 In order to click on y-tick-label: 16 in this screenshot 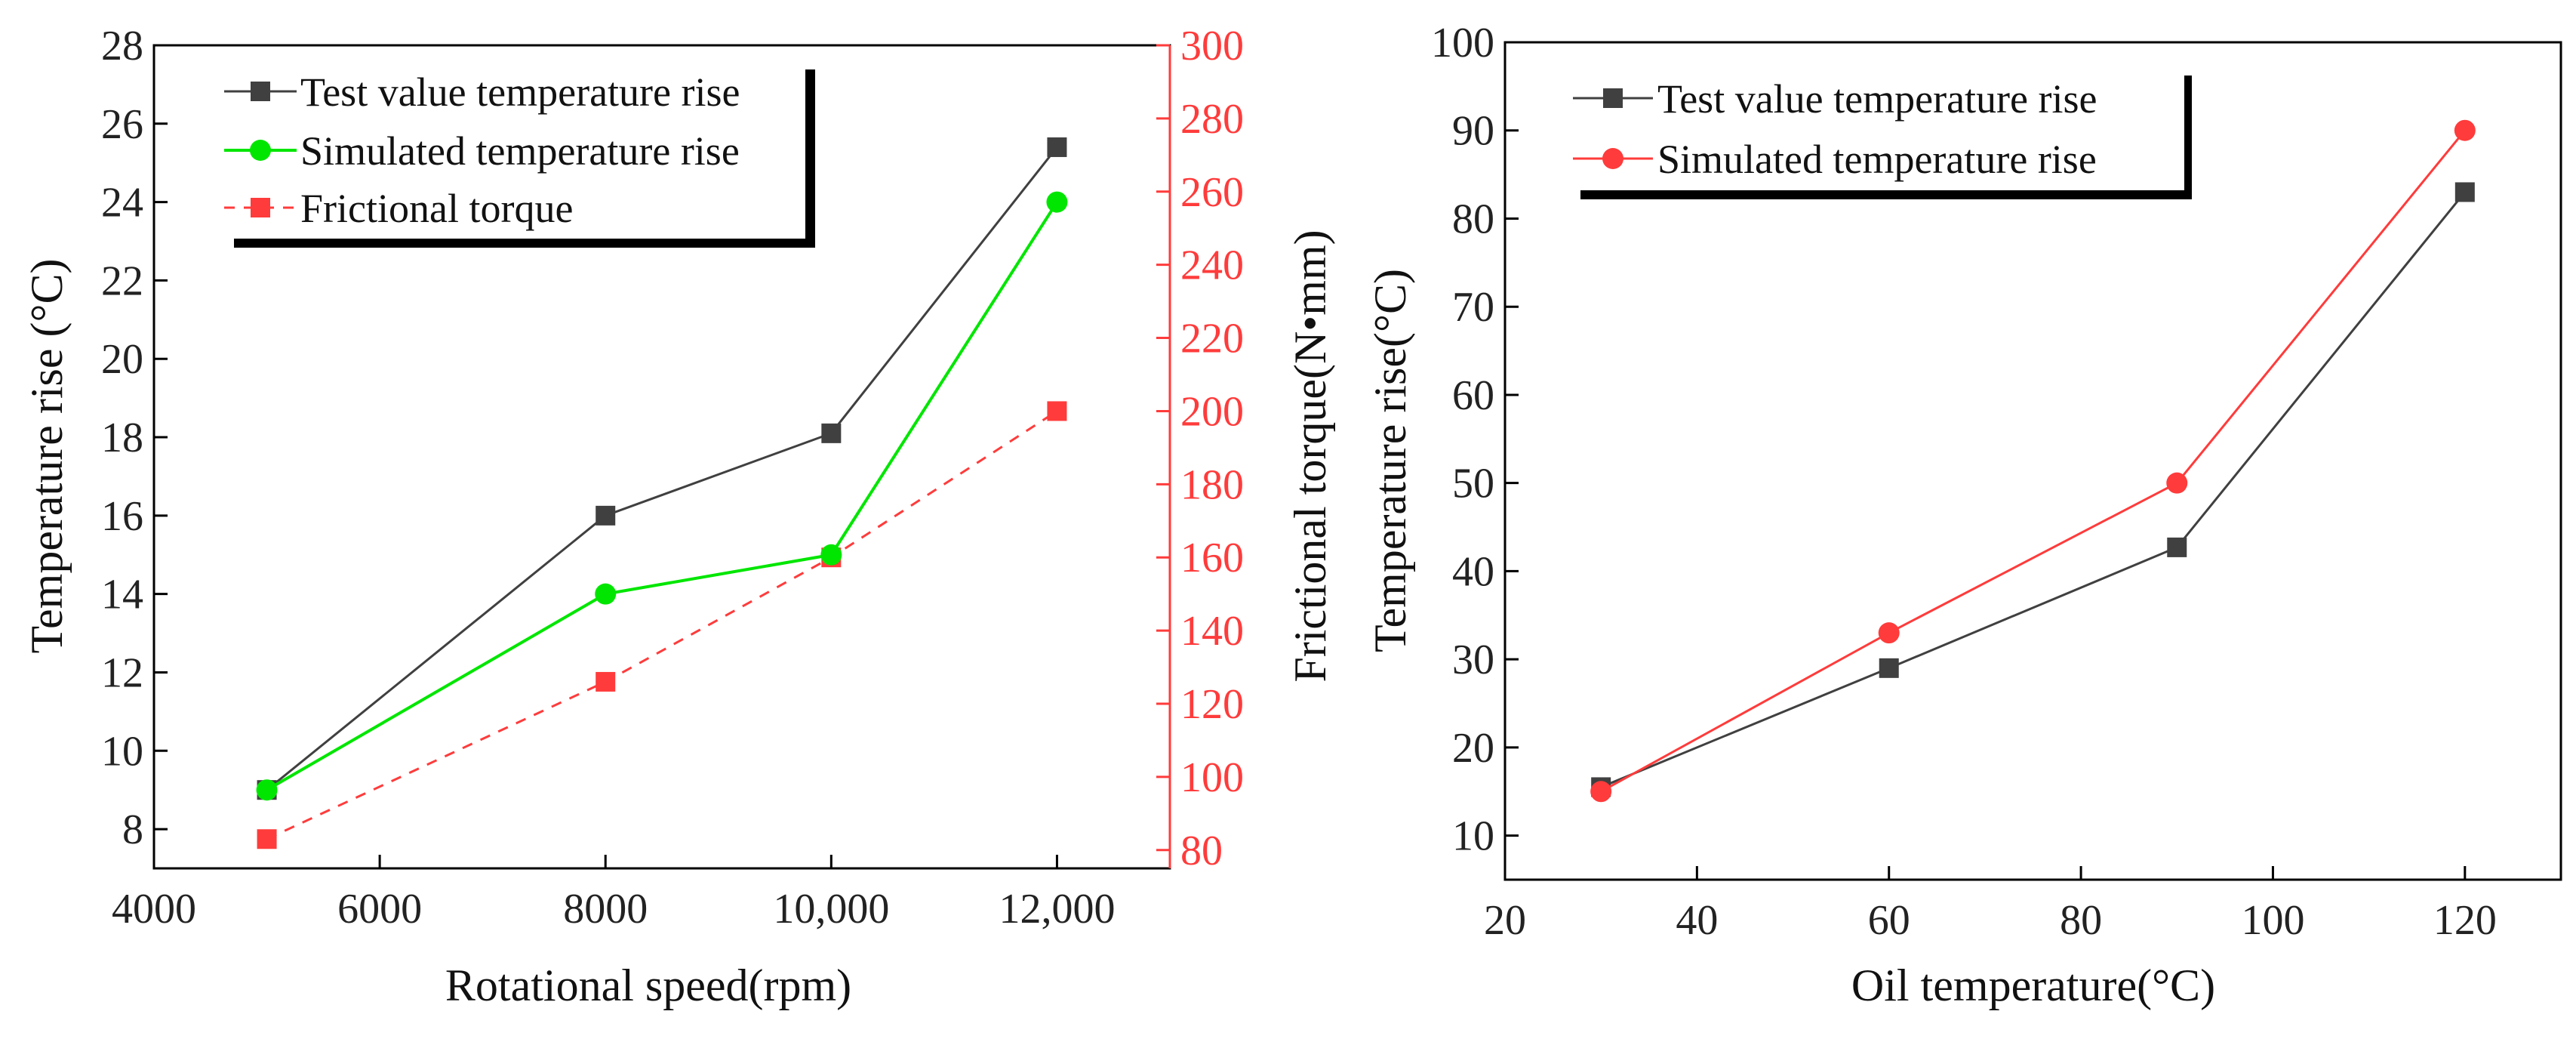, I will do `click(122, 516)`.